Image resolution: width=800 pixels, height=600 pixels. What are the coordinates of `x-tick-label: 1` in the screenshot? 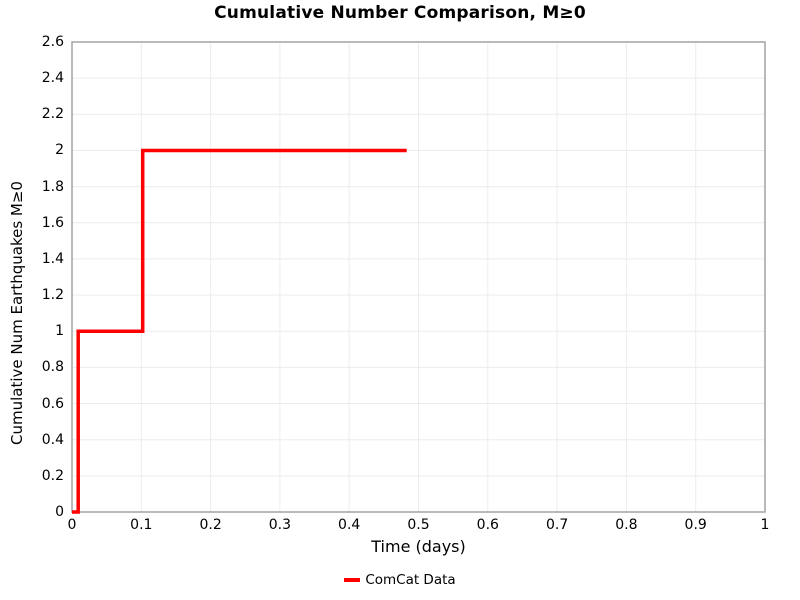 It's located at (765, 525).